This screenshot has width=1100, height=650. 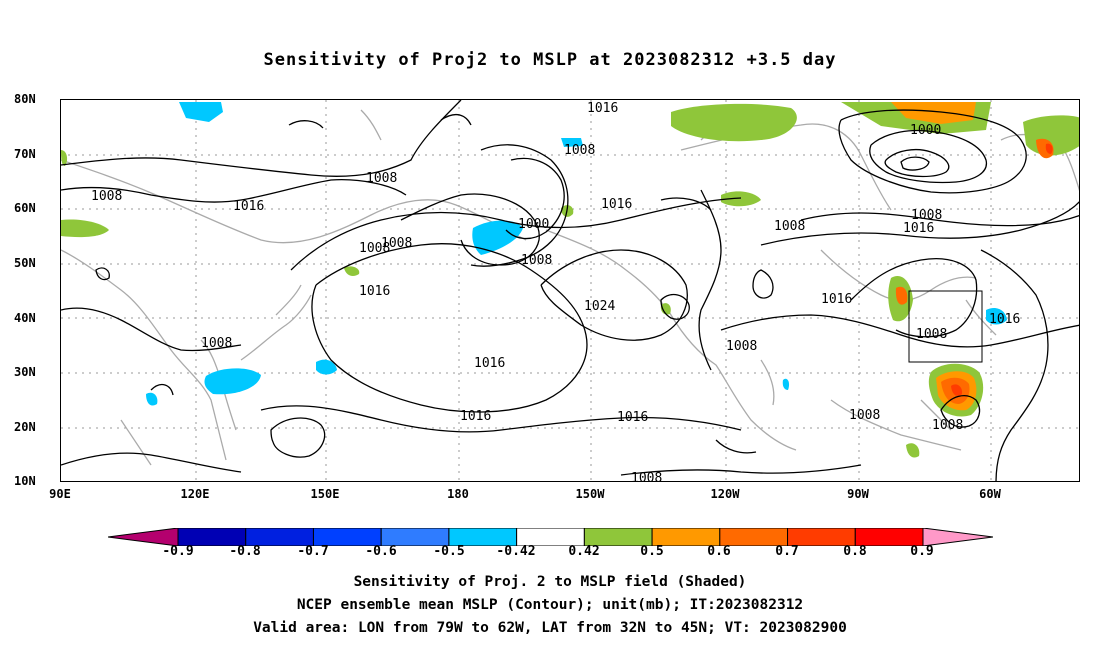 What do you see at coordinates (787, 551) in the screenshot?
I see `colorbar-label: 0.7` at bounding box center [787, 551].